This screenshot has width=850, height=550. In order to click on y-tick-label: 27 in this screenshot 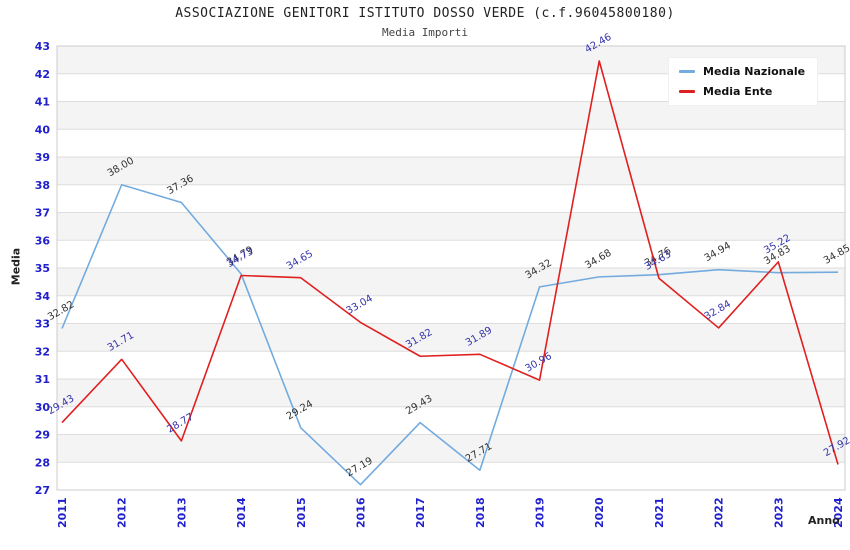, I will do `click(42, 490)`.